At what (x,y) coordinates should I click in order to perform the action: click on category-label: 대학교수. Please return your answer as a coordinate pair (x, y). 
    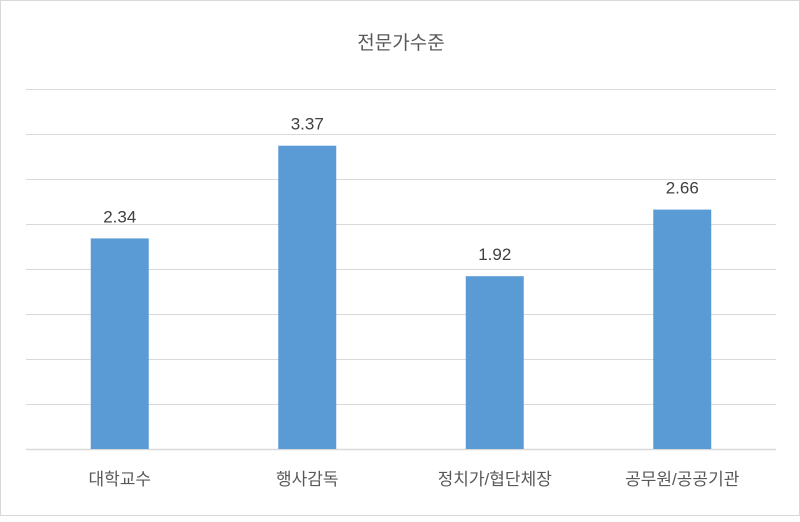
    Looking at the image, I should click on (119, 479).